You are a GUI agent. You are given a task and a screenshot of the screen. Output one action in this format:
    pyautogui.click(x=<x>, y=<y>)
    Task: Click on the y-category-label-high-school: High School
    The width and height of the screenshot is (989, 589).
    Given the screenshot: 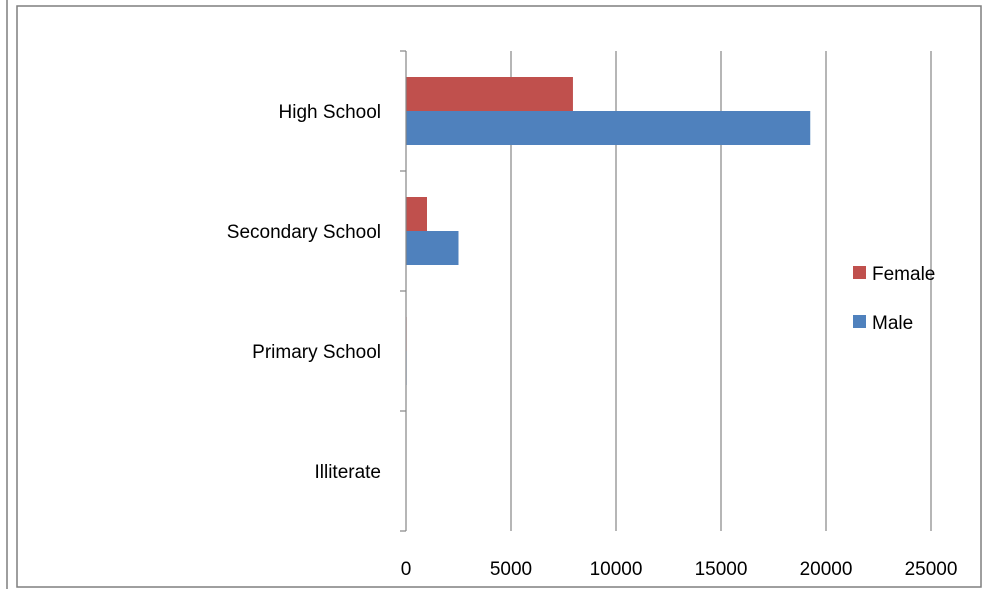 What is the action you would take?
    pyautogui.click(x=330, y=112)
    